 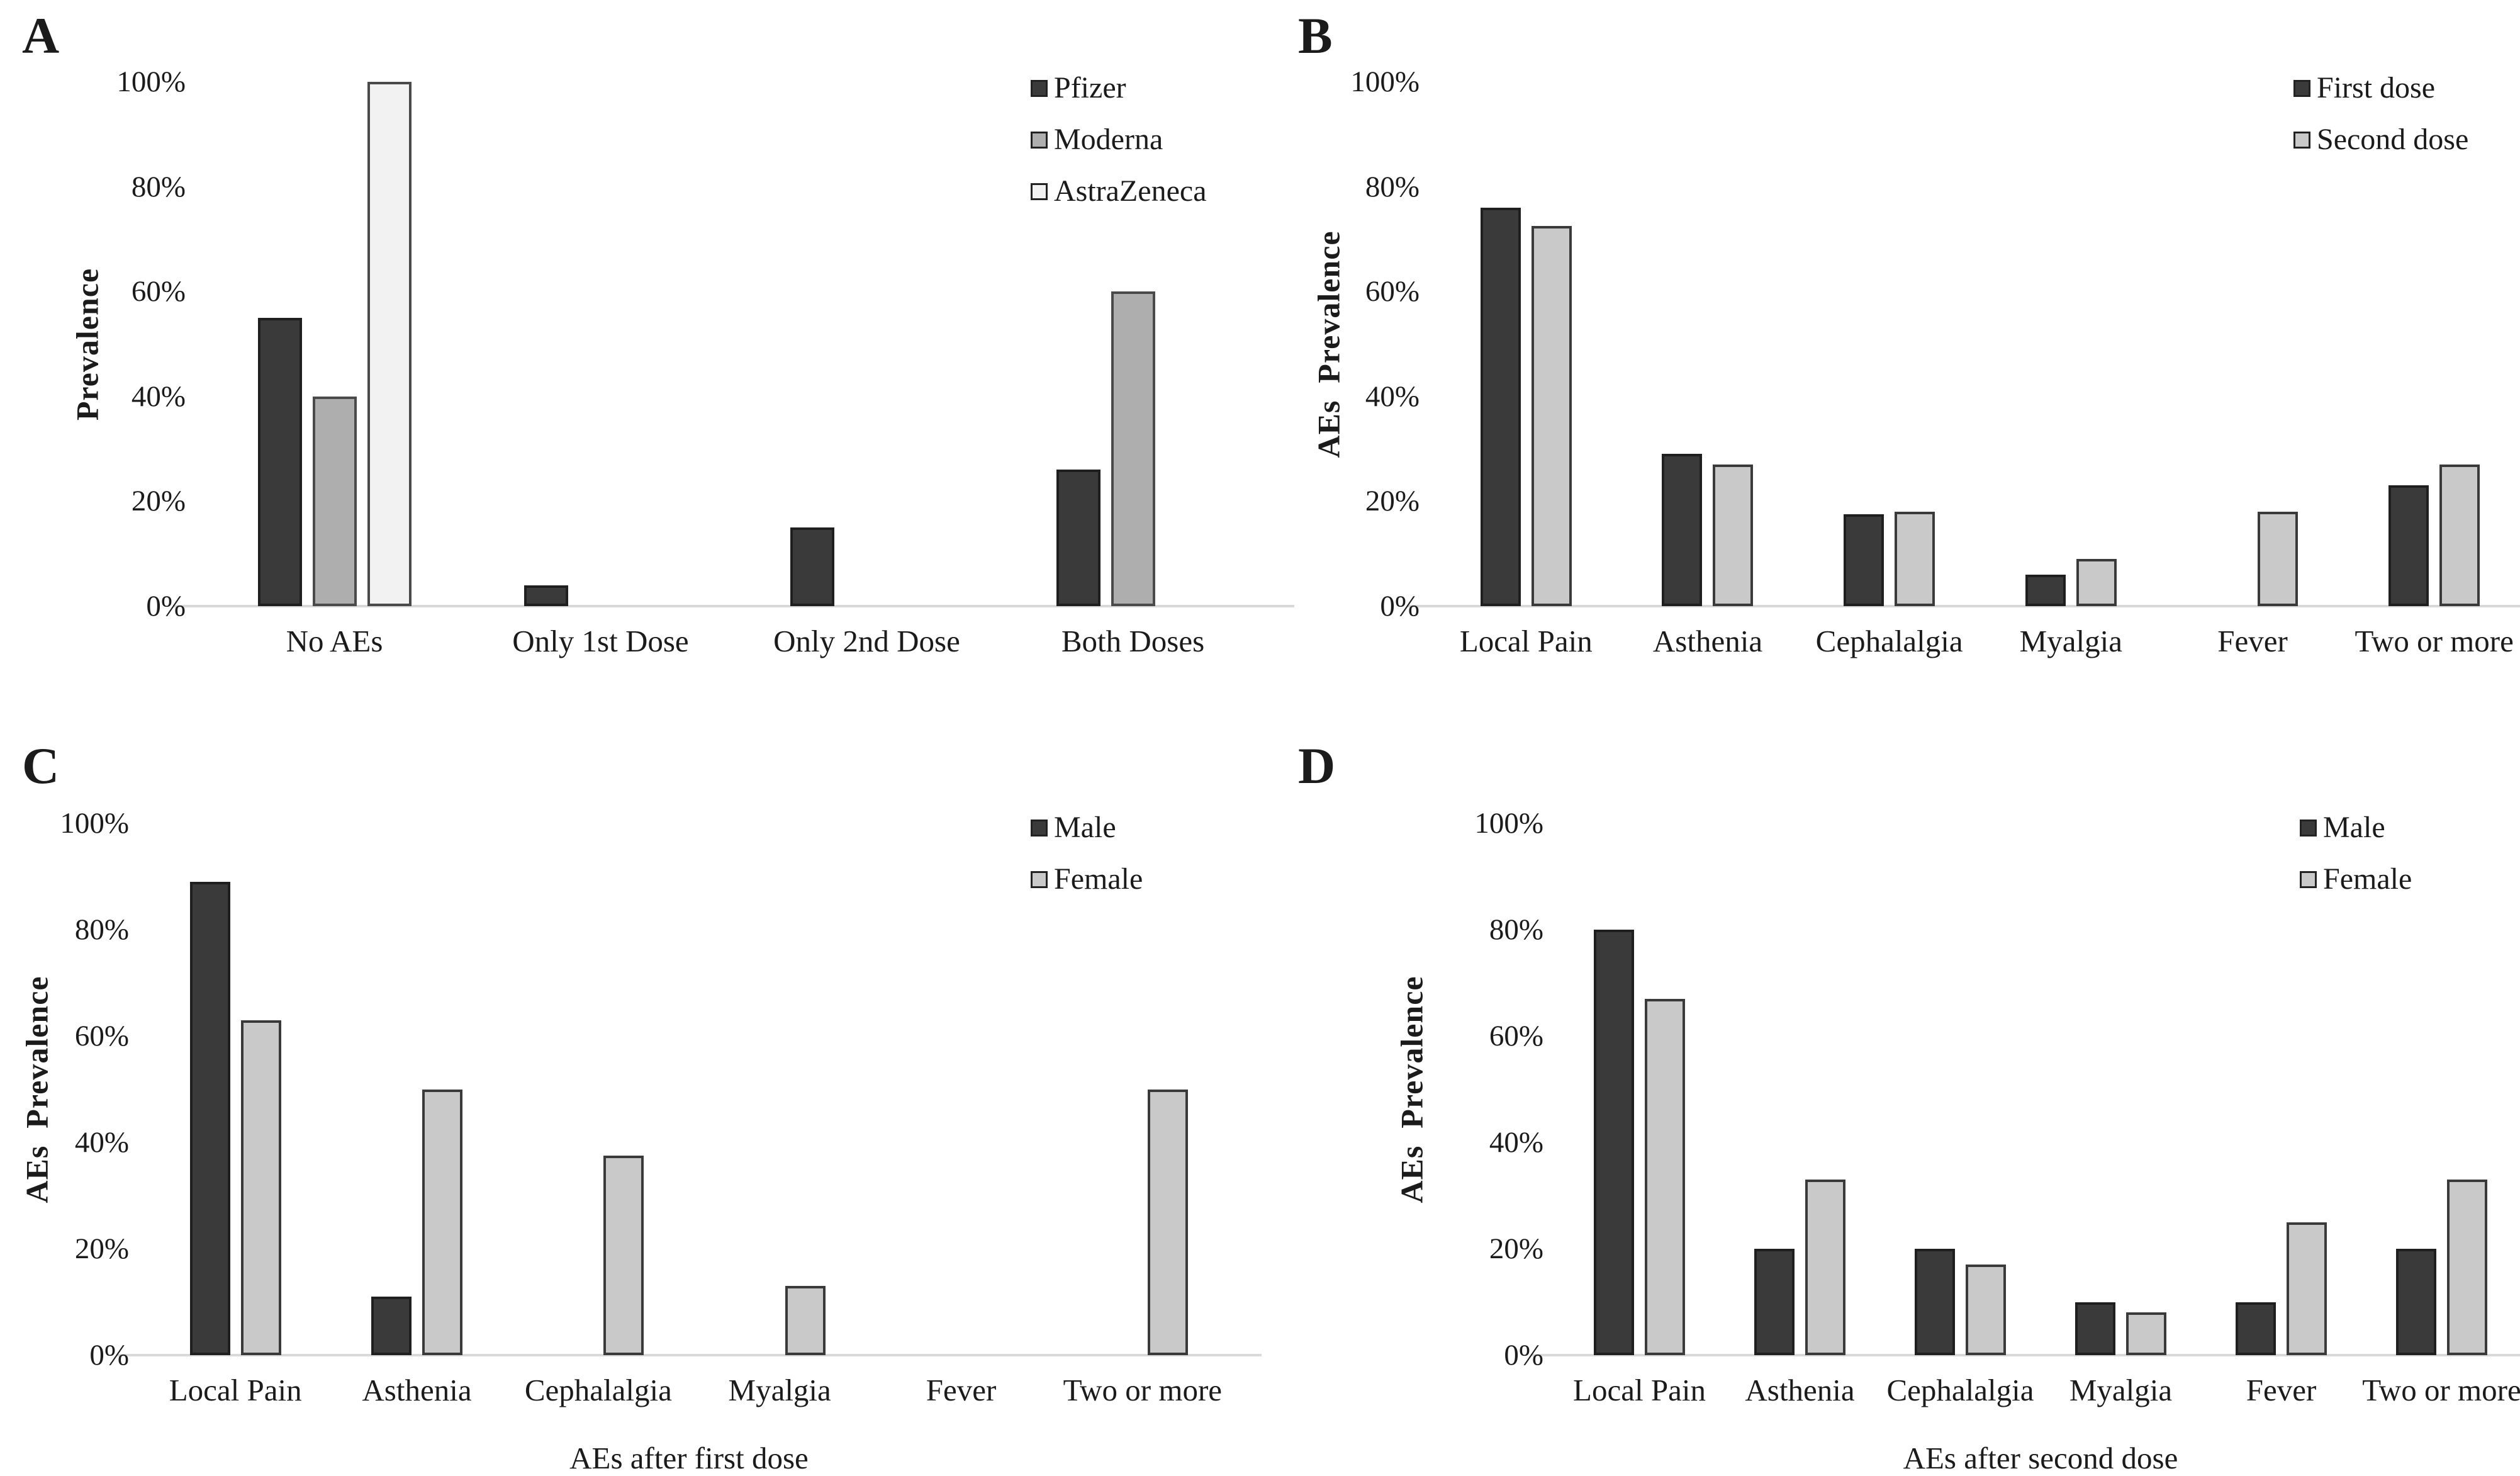 What do you see at coordinates (689, 1458) in the screenshot?
I see `x-axis-title: AEs after first dose` at bounding box center [689, 1458].